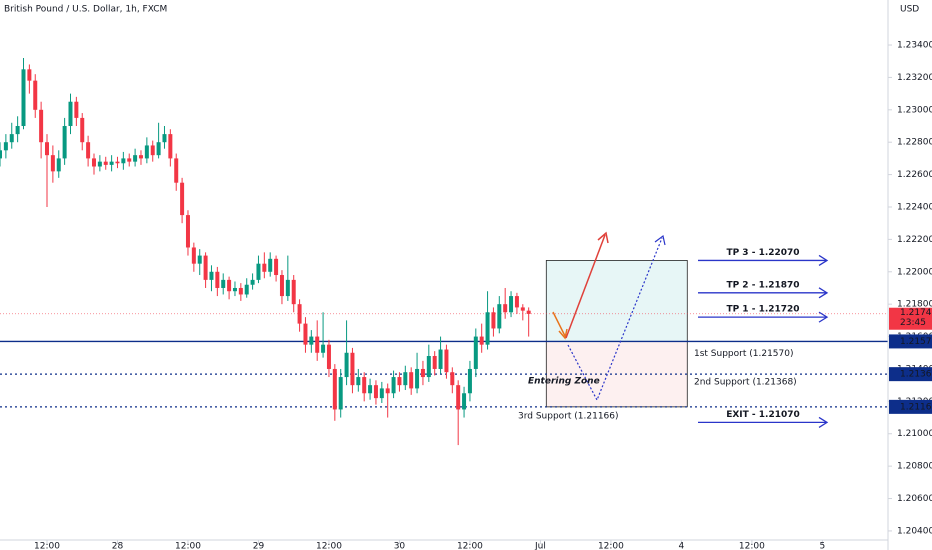 This screenshot has height=550, width=932. What do you see at coordinates (823, 422) in the screenshot?
I see `target-arrow-head` at bounding box center [823, 422].